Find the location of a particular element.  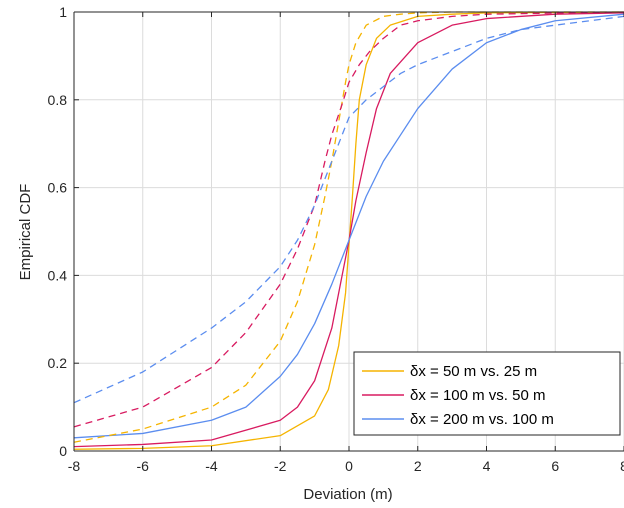

y-tick-label: 0.8 is located at coordinates (58, 100).